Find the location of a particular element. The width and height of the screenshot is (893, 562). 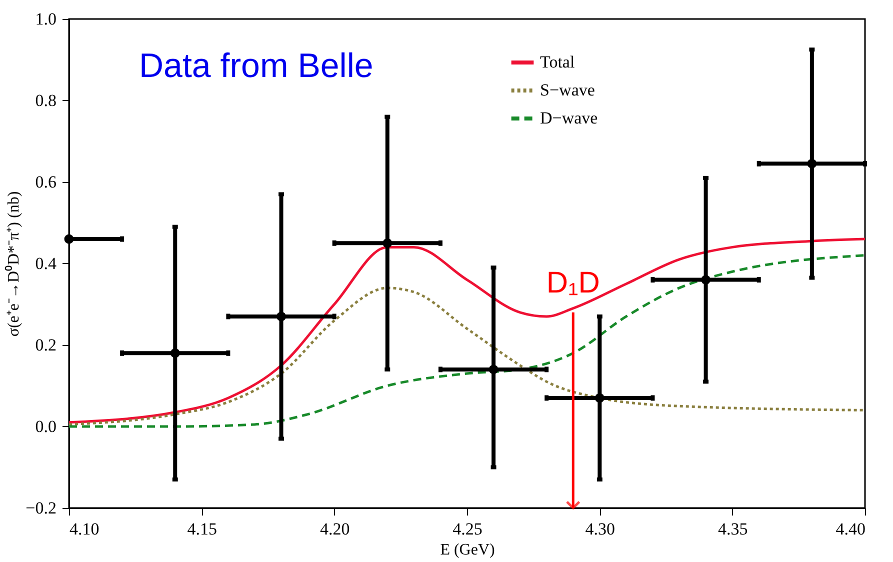

x-axis-title: E (GeV) is located at coordinates (467, 550).